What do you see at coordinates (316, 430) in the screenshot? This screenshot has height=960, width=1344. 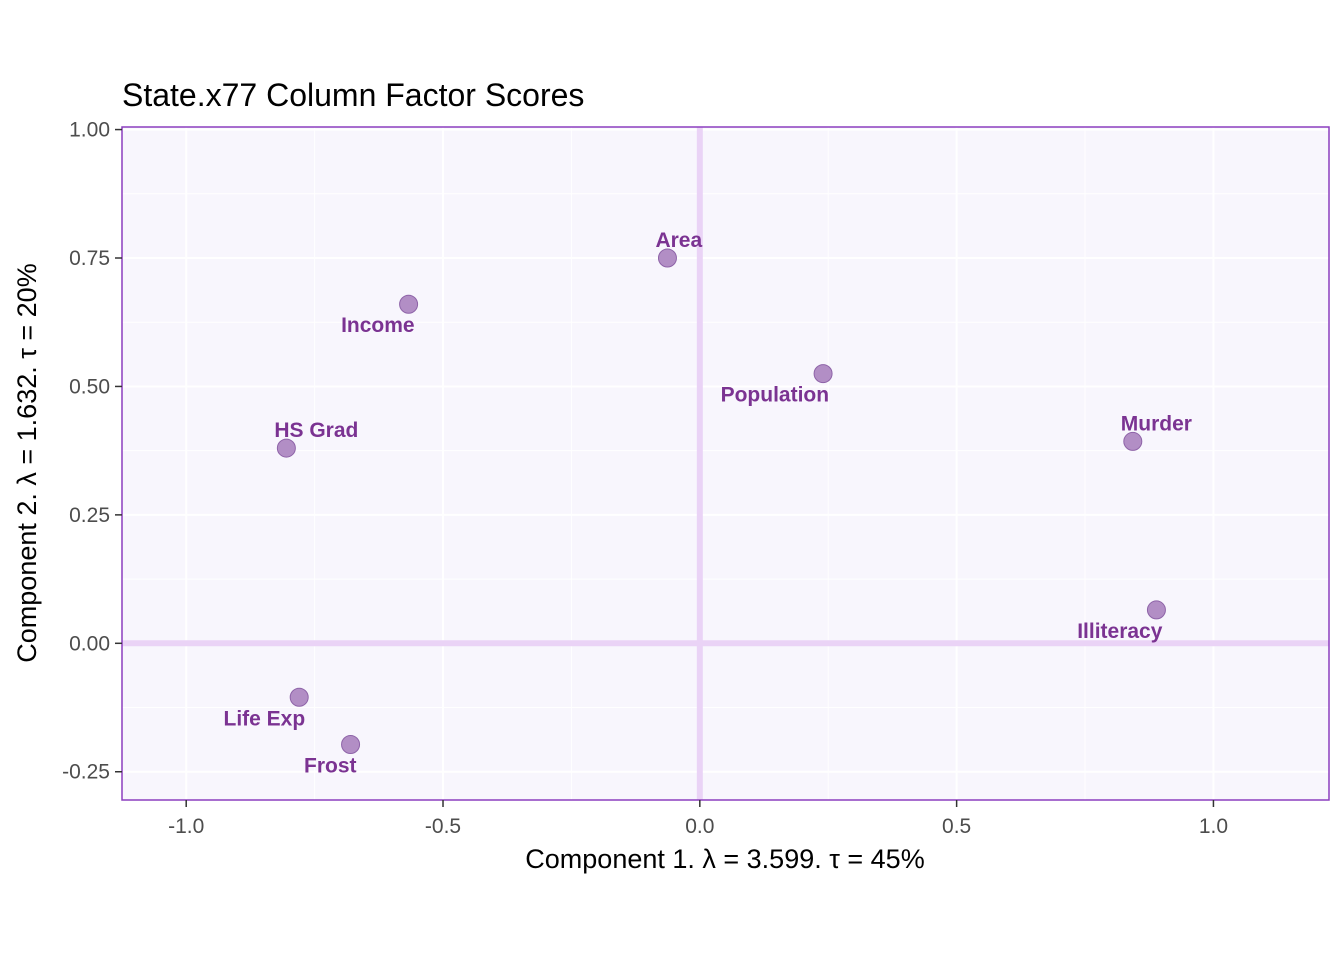 I see `point-label: HS Grad` at bounding box center [316, 430].